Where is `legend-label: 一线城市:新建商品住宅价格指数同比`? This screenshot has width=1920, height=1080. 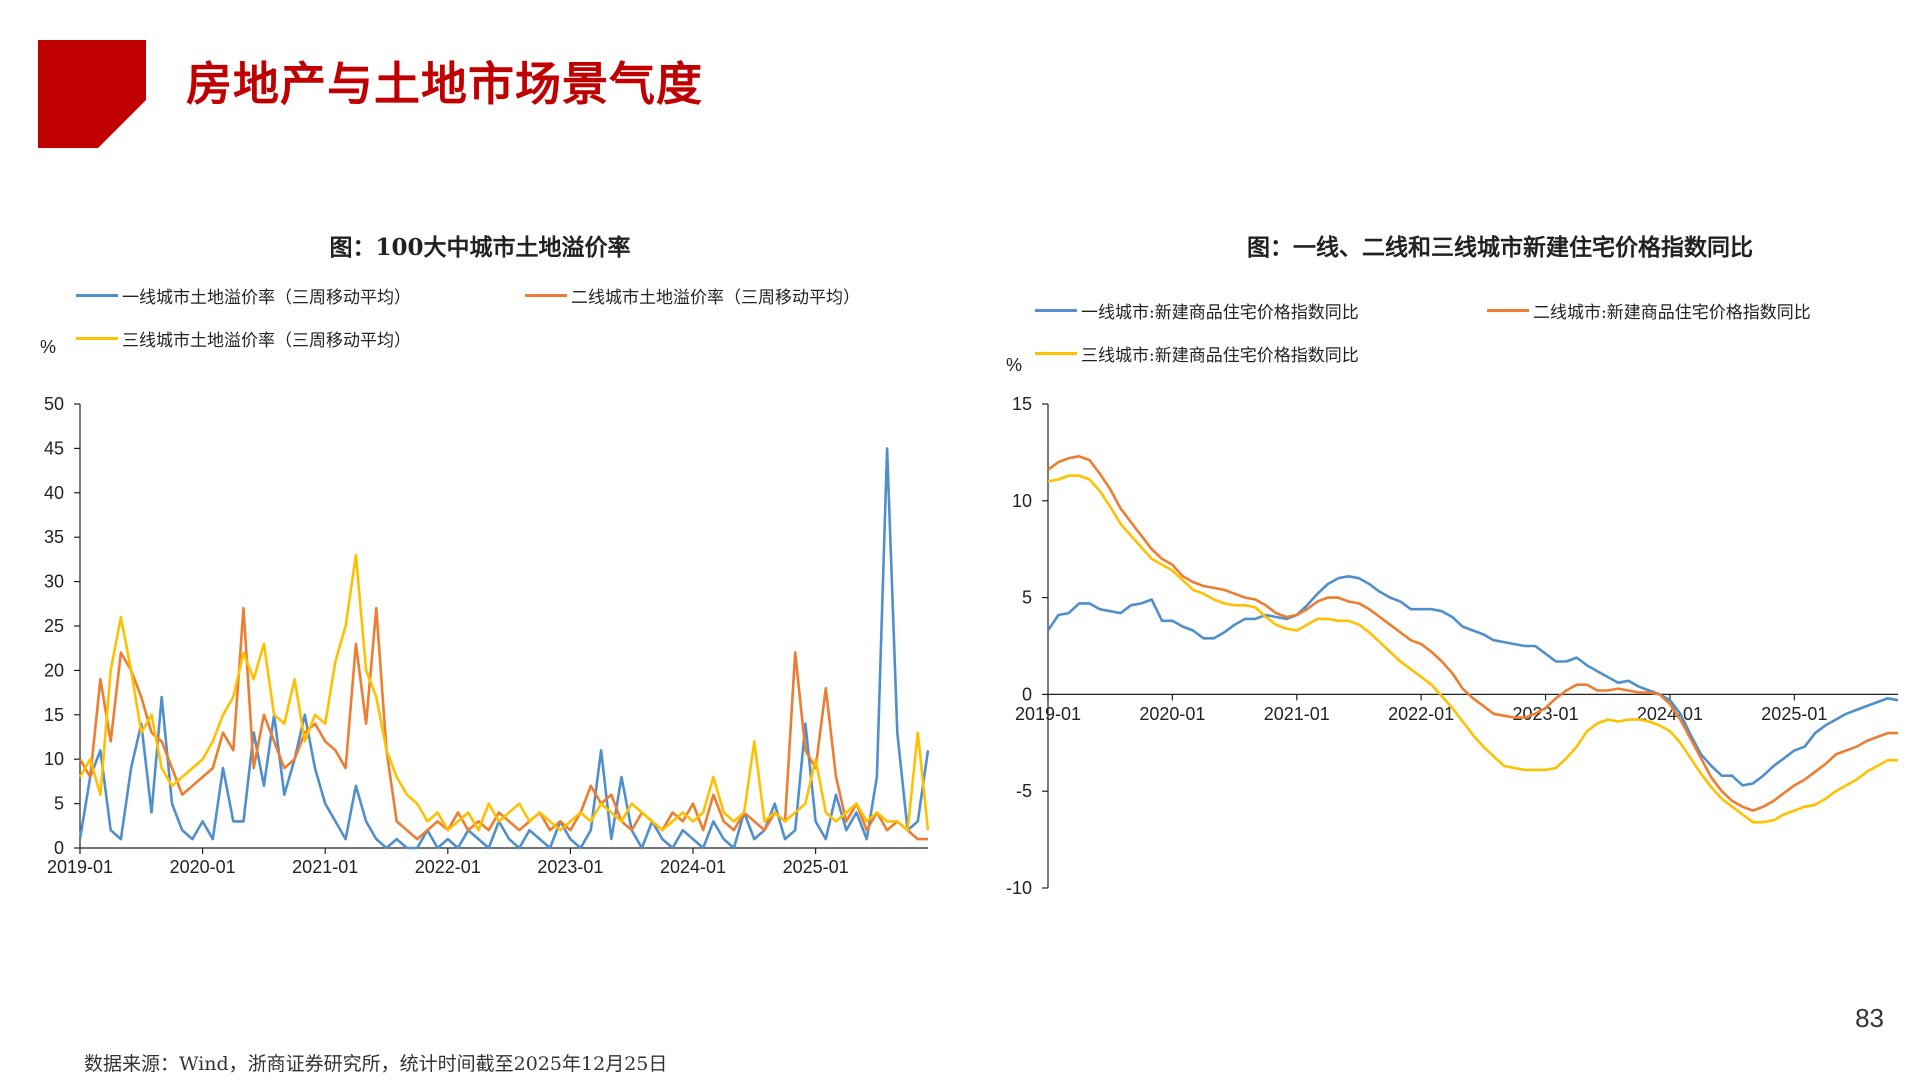 legend-label: 一线城市:新建商品住宅价格指数同比 is located at coordinates (1220, 313).